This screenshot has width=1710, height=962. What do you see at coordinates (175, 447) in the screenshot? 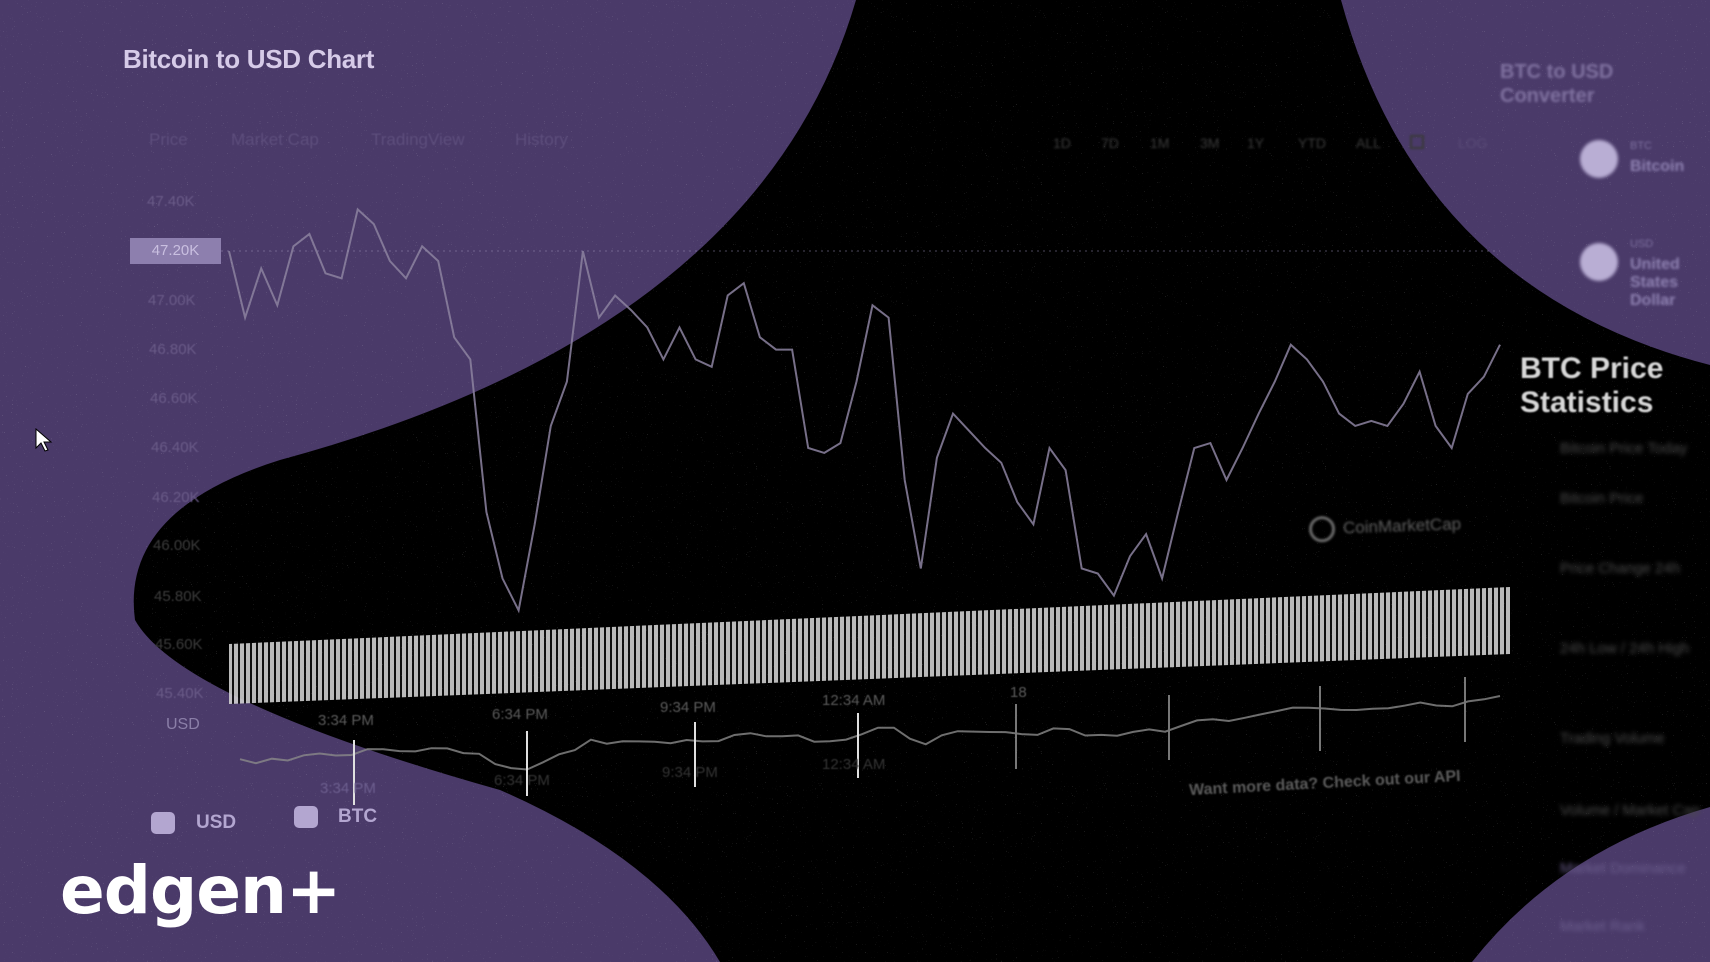
I see `y-tick: 46.40K` at bounding box center [175, 447].